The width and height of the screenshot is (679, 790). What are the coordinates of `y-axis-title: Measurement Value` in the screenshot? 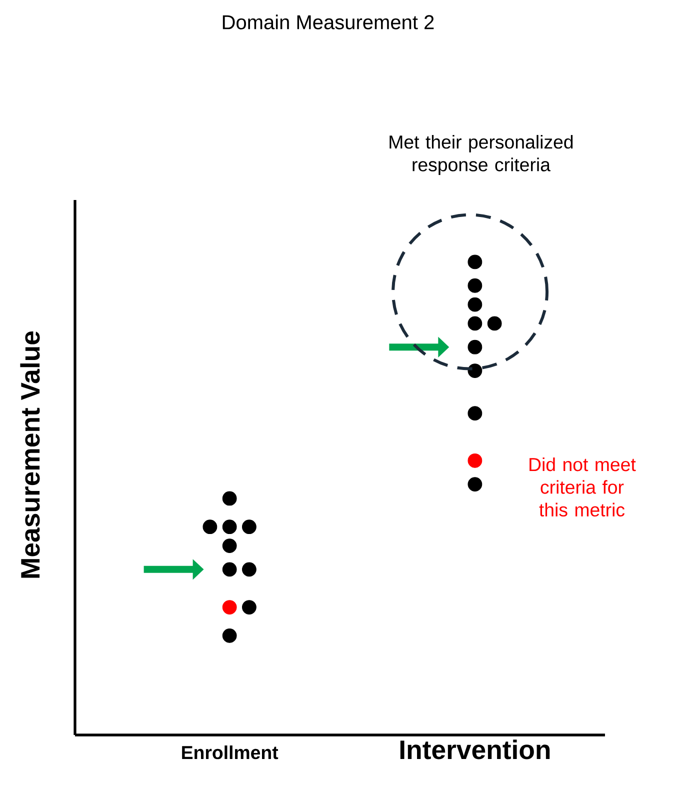 It's located at (30, 454).